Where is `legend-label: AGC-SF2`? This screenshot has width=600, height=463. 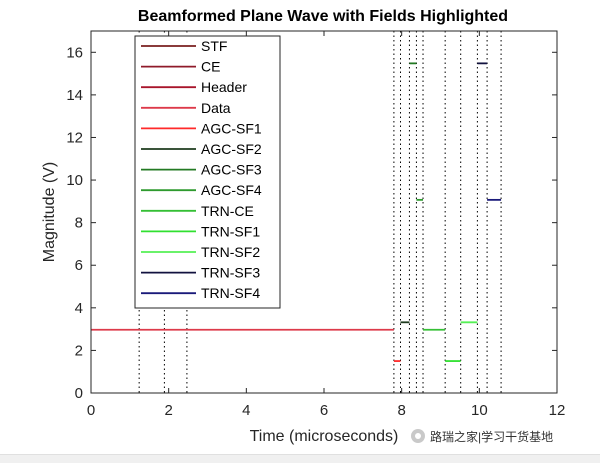 legend-label: AGC-SF2 is located at coordinates (231, 149).